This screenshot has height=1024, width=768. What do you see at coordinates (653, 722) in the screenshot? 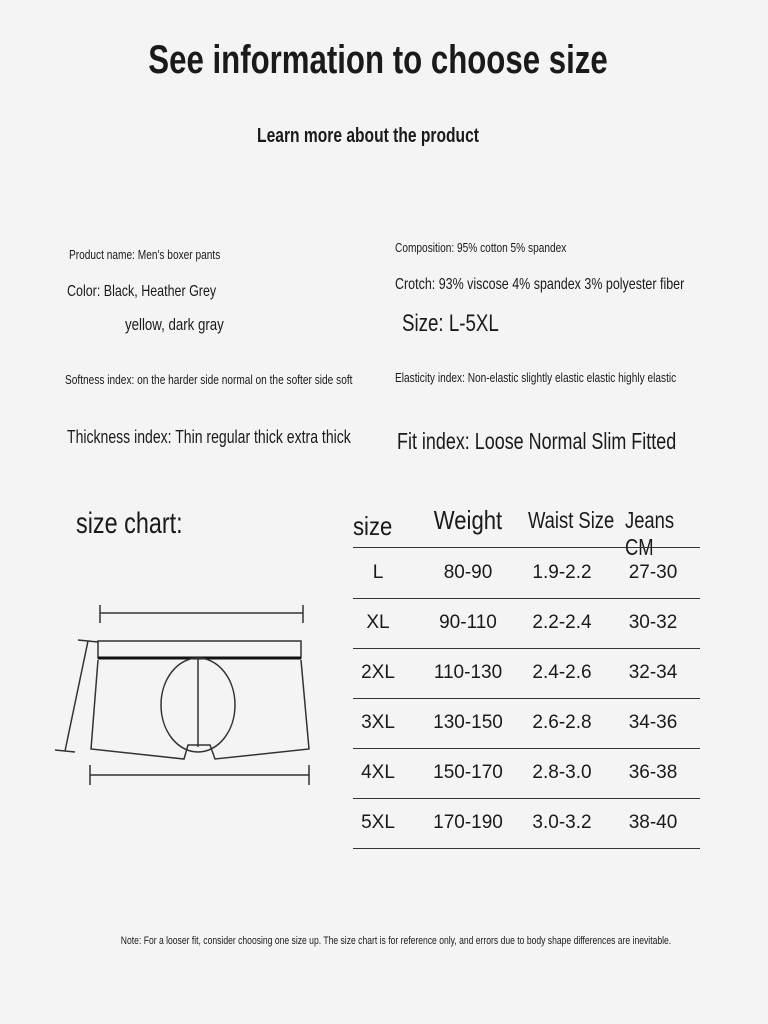
I see `cell-jeans: 34-36` at bounding box center [653, 722].